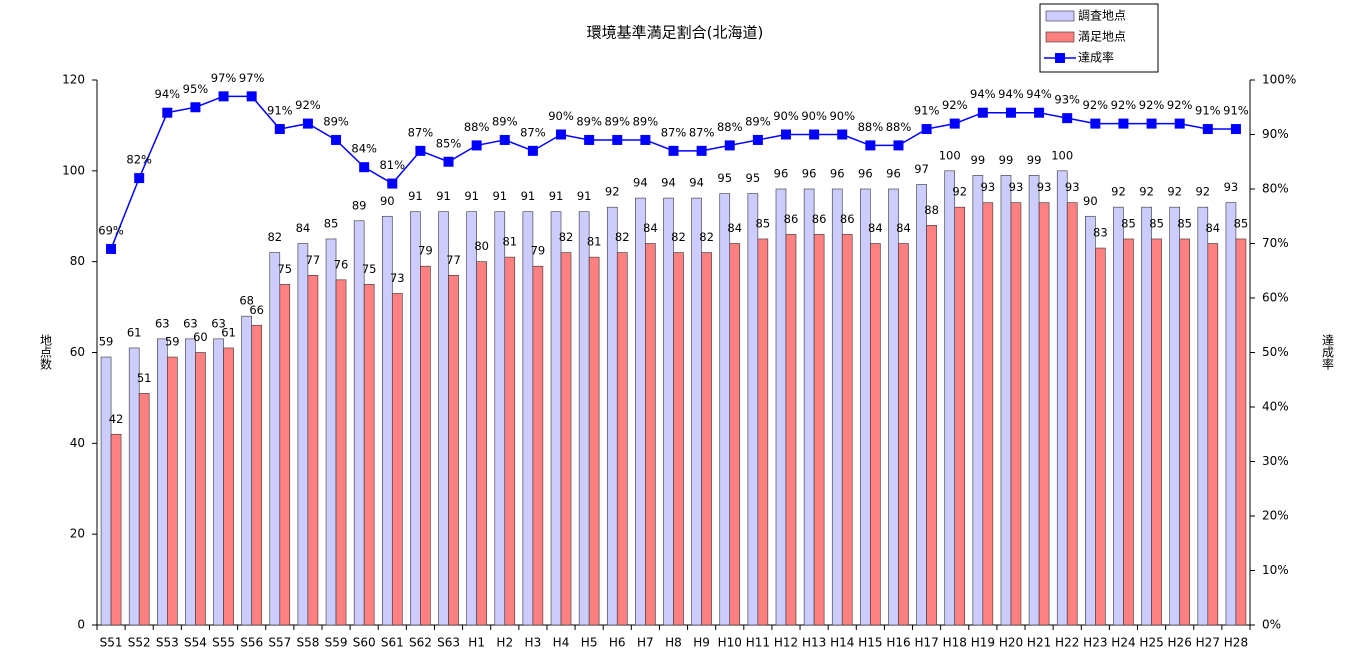  What do you see at coordinates (678, 237) in the screenshot?
I see `data-label: 82` at bounding box center [678, 237].